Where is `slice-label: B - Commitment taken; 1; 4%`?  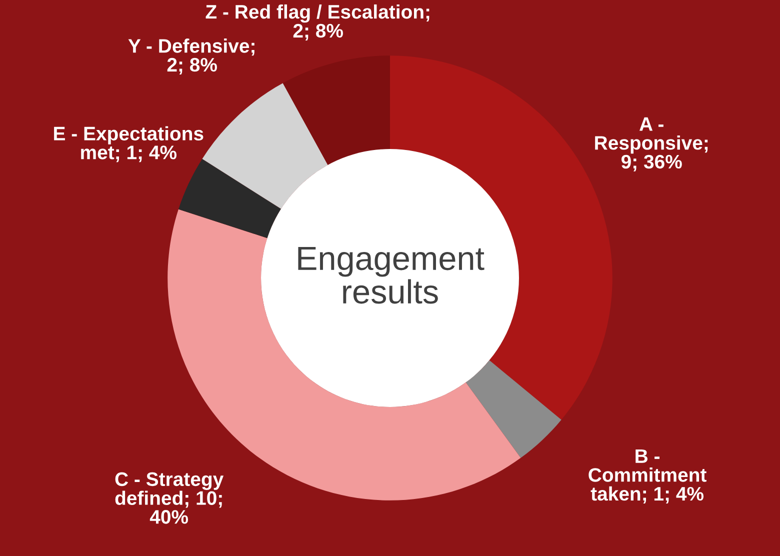
slice-label: B - Commitment taken; 1; 4% is located at coordinates (647, 476).